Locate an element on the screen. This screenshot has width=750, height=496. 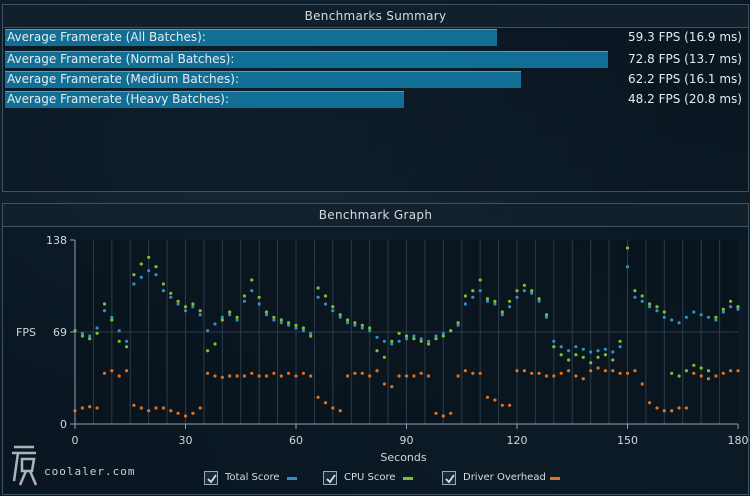
legend-driver-overhead: Driver Overhead is located at coordinates (507, 480).